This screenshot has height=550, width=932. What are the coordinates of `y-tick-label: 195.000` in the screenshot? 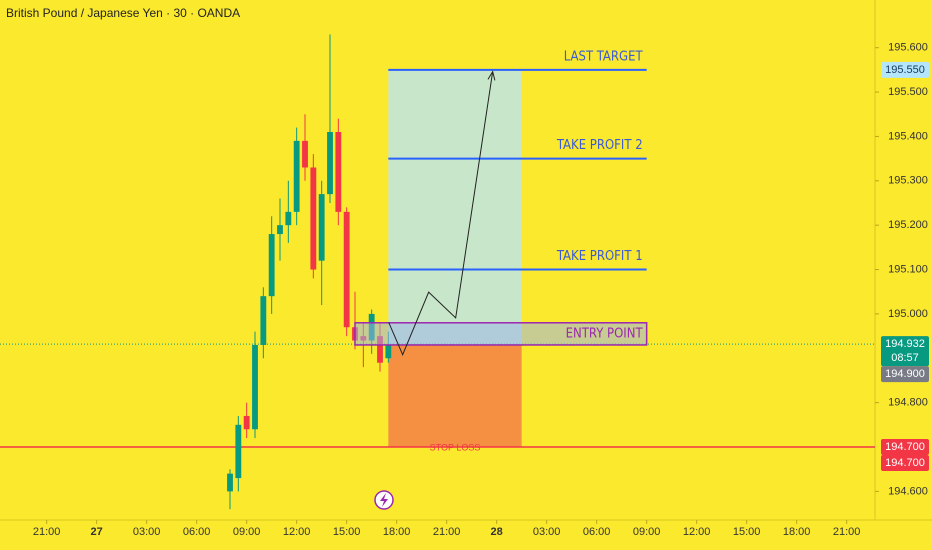 It's located at (908, 314).